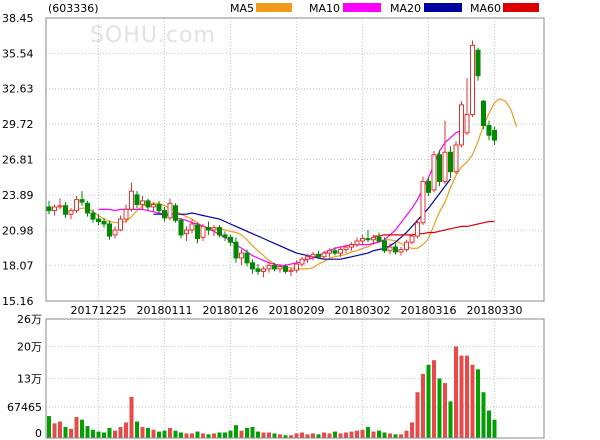 Image resolution: width=600 pixels, height=440 pixels. I want to click on legend: MA5 MA10 MA20 MA60, so click(384, 8).